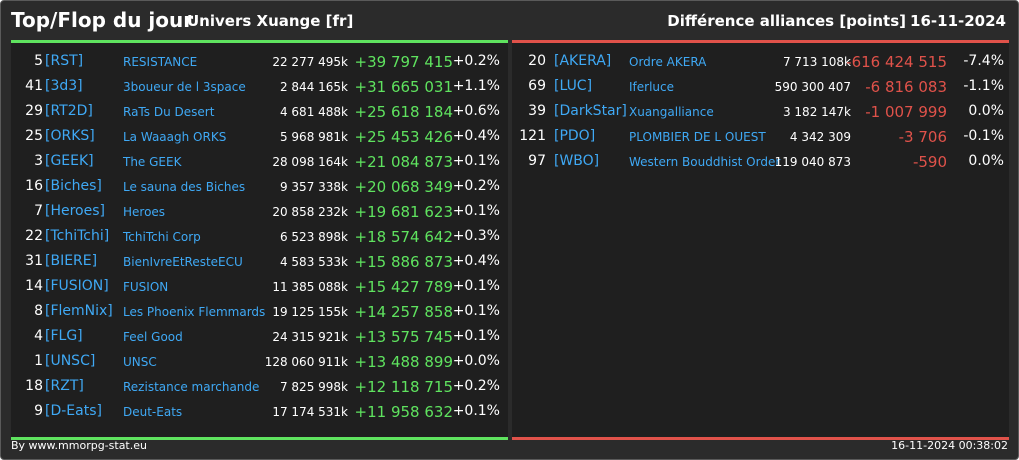  Describe the element at coordinates (77, 236) in the screenshot. I see `alliance-tag-link: [TchiTchi]` at that location.